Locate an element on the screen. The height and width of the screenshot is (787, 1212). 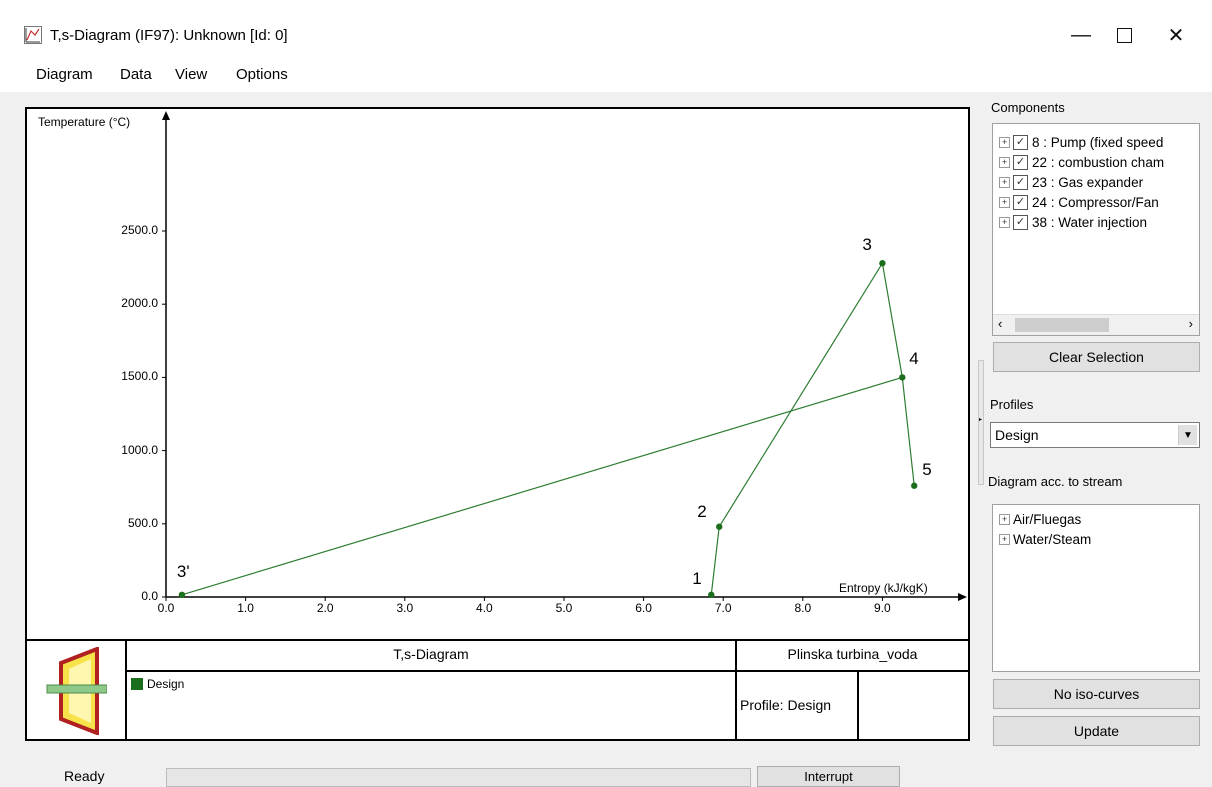
components-label: Components is located at coordinates (1028, 107).